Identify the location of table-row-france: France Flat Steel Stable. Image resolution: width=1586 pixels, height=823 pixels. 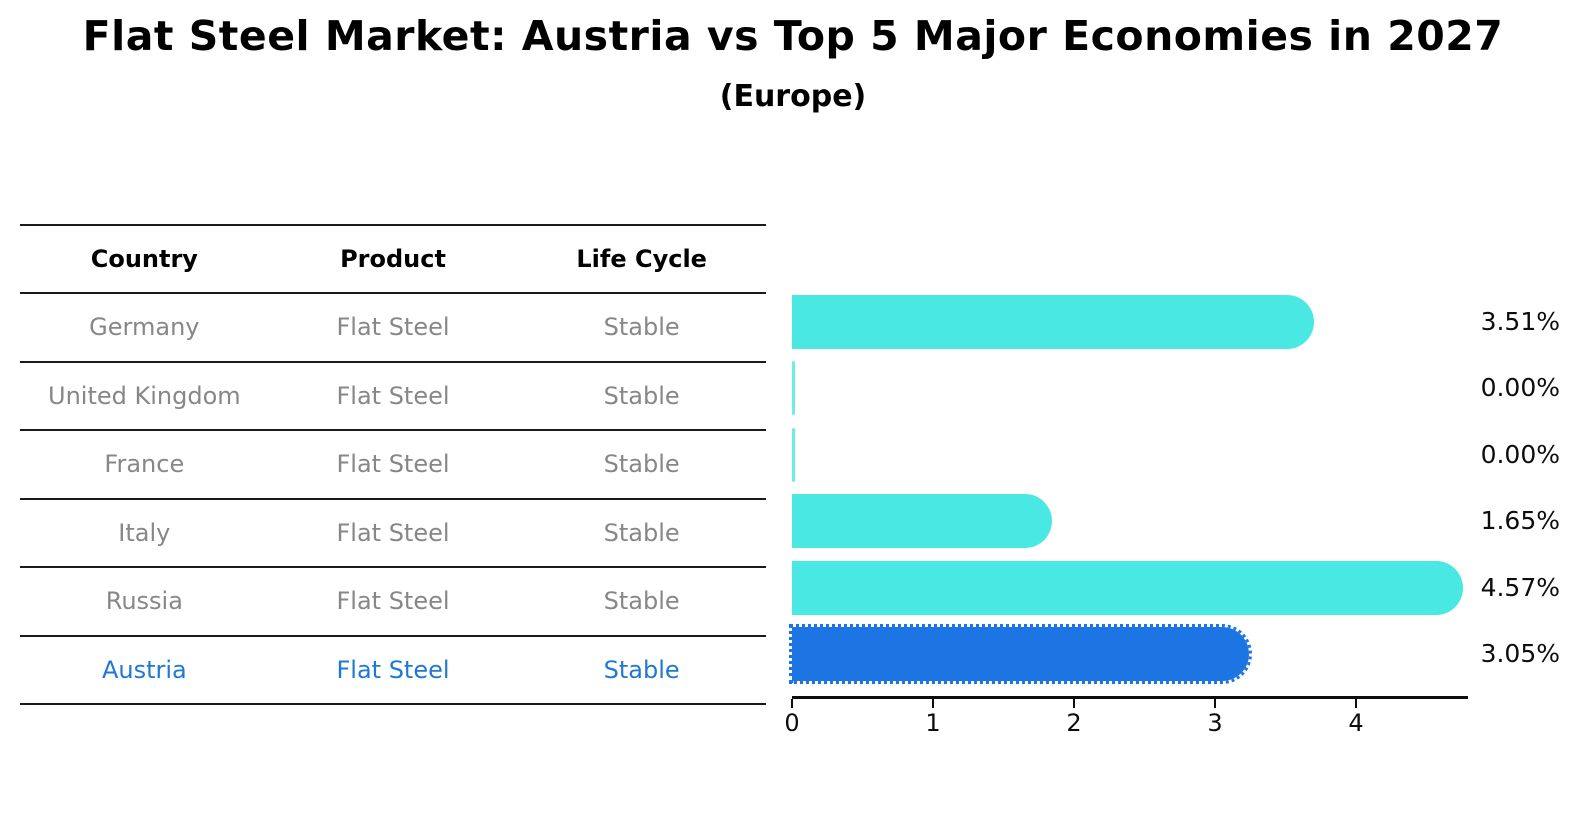
(393, 465).